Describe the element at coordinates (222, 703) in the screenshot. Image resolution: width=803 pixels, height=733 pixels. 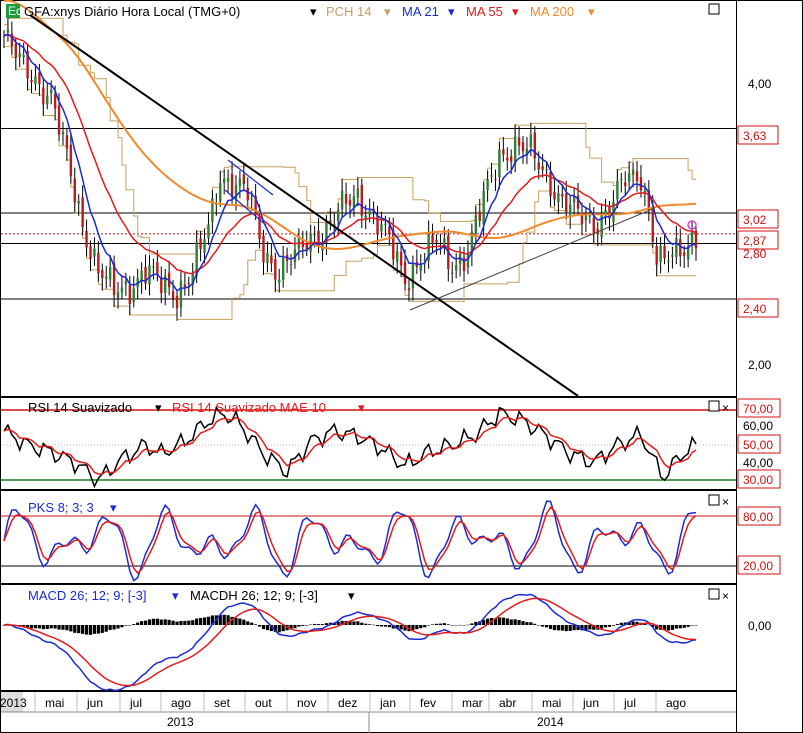
I see `month-label: set` at that location.